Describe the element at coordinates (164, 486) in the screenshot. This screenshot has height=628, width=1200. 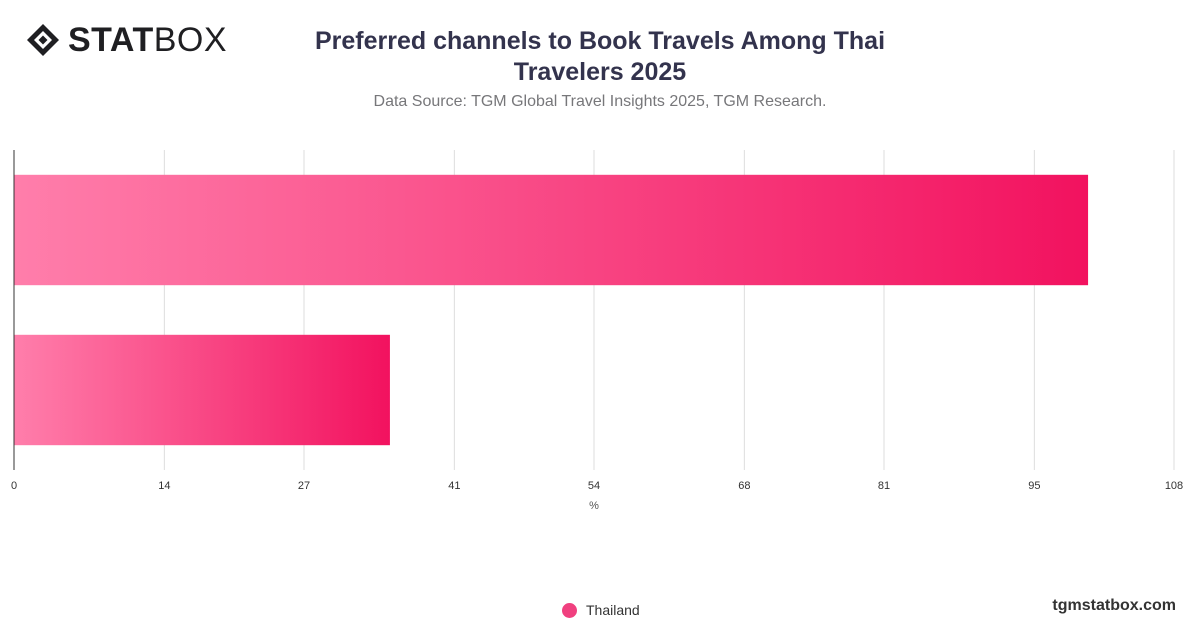
I see `x-tick-label: 14` at that location.